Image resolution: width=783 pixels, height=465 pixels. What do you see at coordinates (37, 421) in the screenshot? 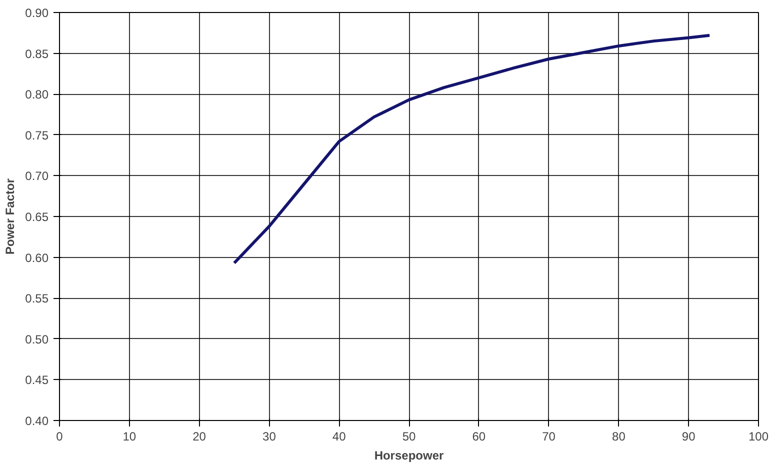
I see `y-tick-label: 0.40` at bounding box center [37, 421].